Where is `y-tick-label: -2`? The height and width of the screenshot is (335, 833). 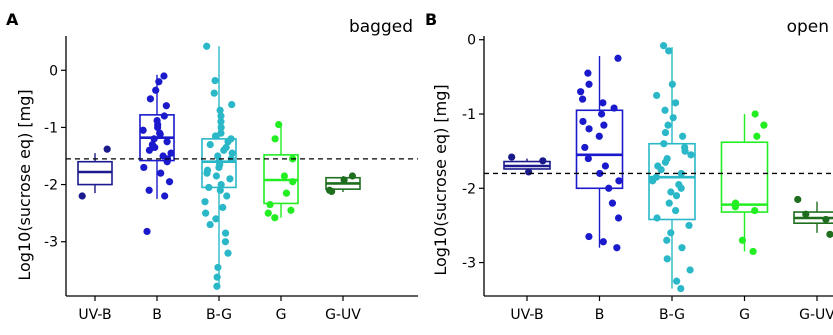
y-tick-label: -2 is located at coordinates (469, 189).